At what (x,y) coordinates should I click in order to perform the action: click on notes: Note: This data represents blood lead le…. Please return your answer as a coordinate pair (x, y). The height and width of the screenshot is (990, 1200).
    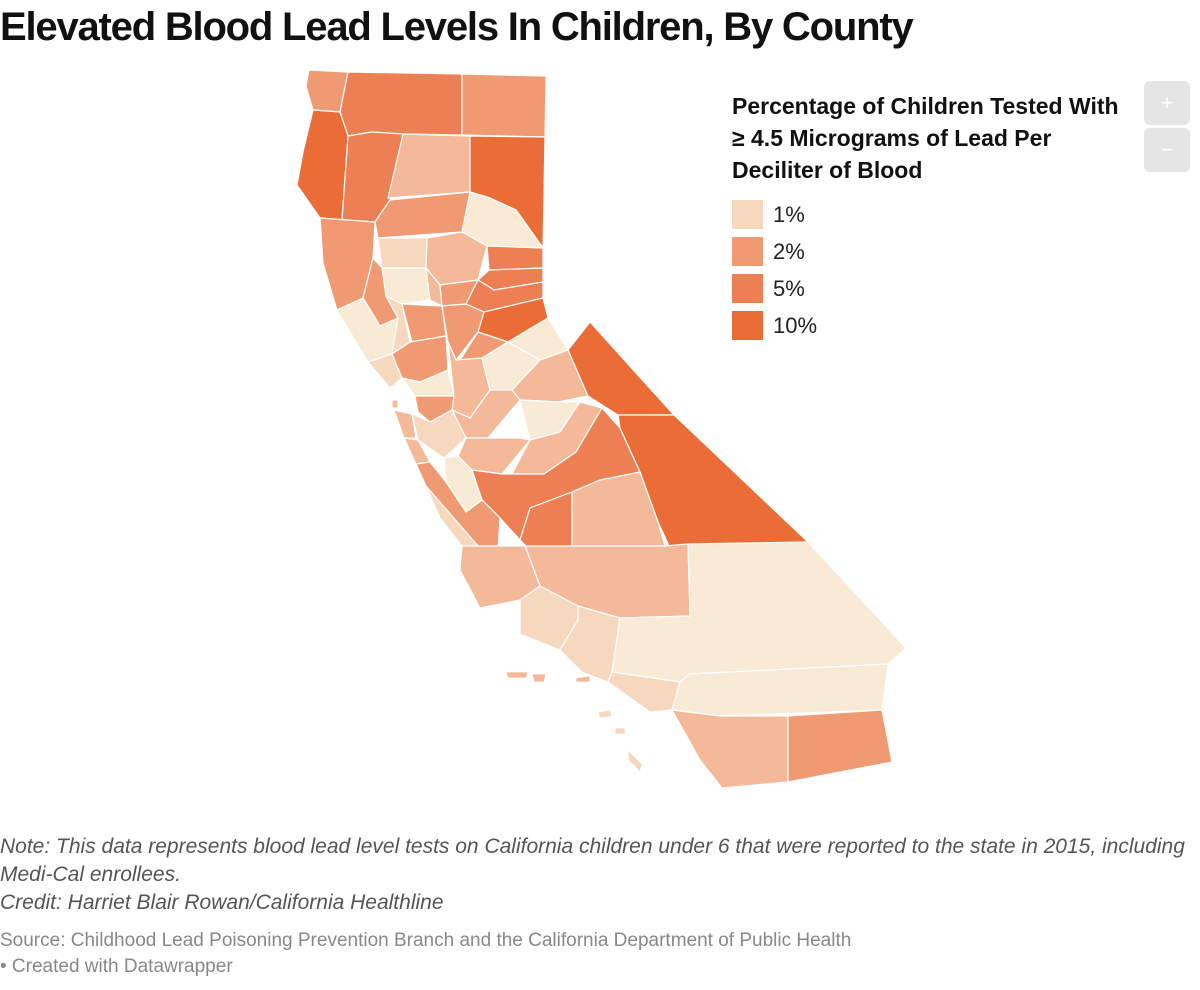
    Looking at the image, I should click on (595, 875).